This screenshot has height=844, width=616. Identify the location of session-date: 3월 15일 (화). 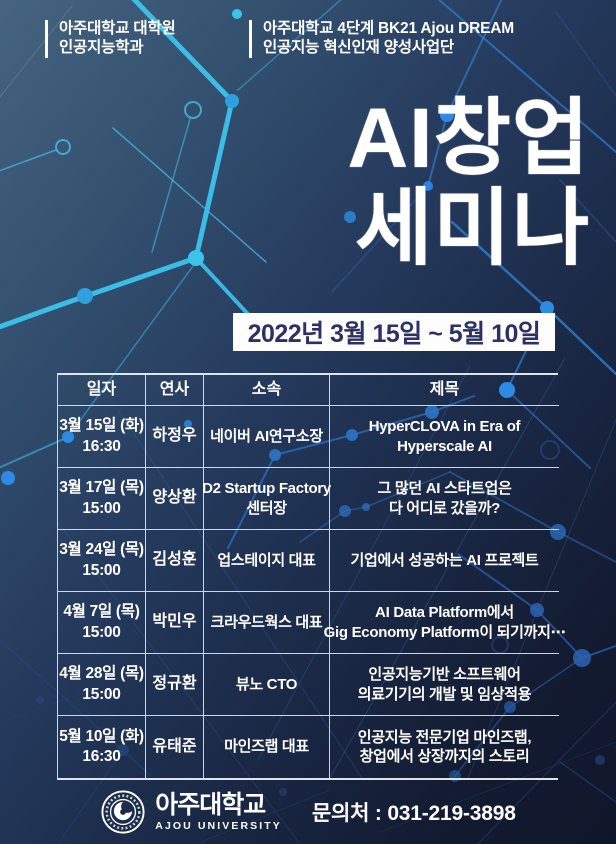
(101, 426).